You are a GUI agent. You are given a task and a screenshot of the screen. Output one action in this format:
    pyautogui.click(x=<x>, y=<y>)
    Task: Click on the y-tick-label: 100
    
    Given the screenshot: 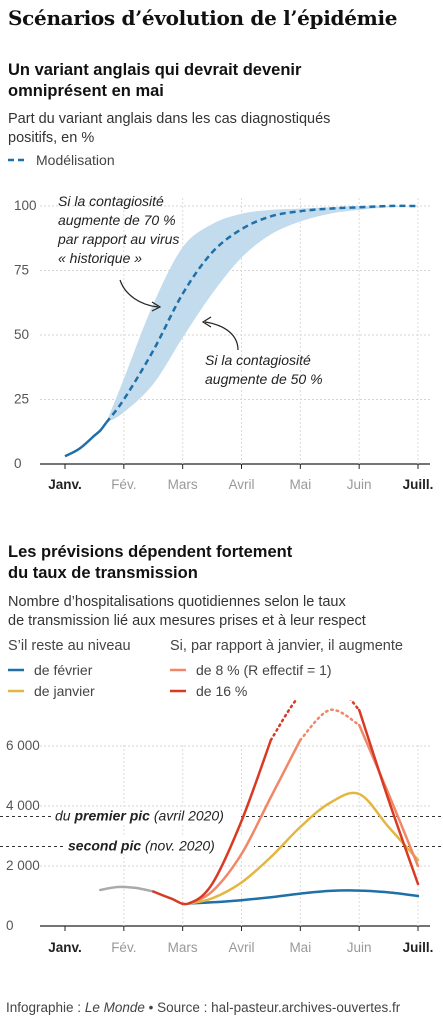 What is the action you would take?
    pyautogui.click(x=25, y=205)
    